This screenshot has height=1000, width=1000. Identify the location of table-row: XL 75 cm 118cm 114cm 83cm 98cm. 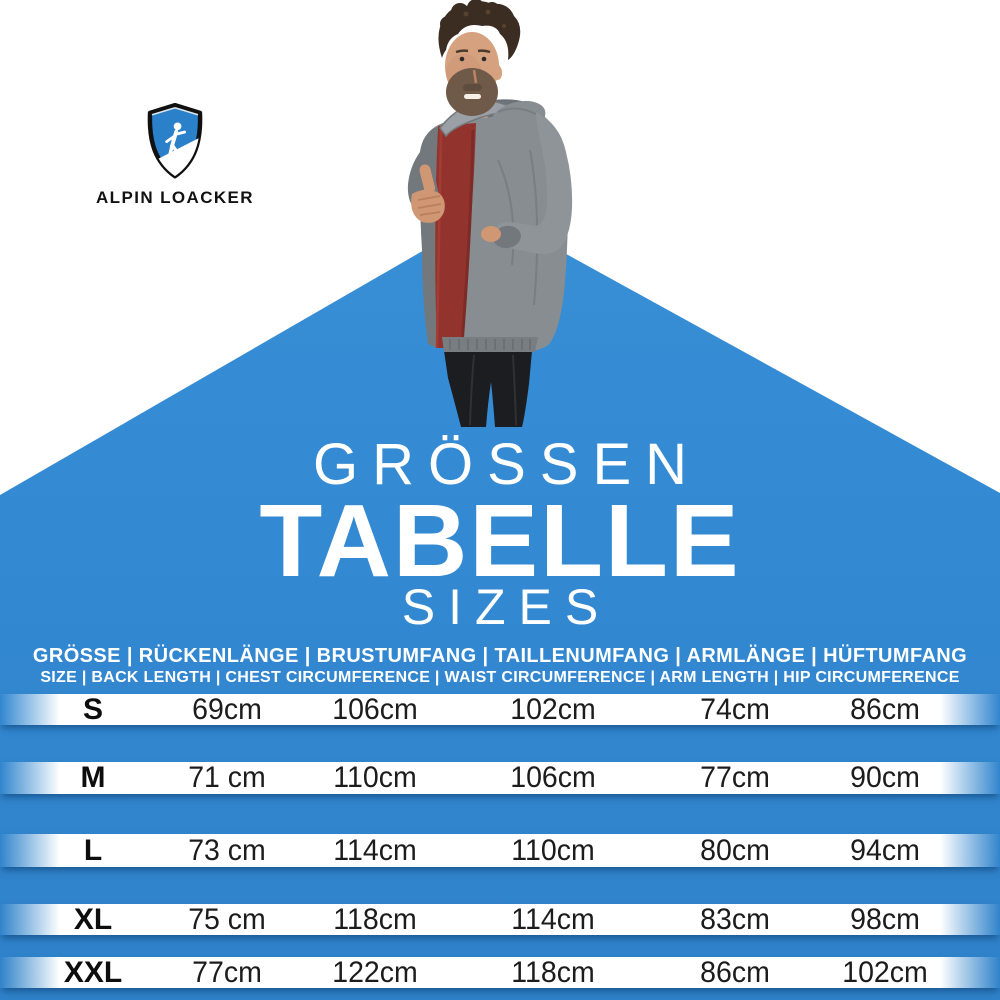
(500, 919).